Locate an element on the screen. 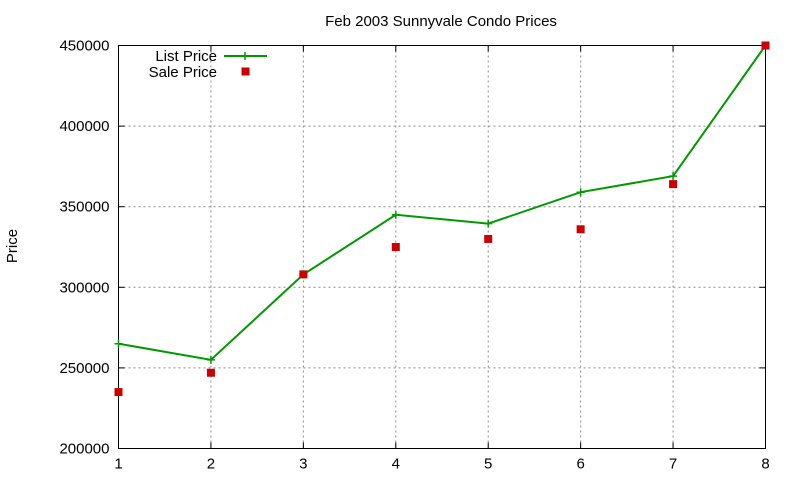 The image size is (800, 480). x-tick-label: 2 is located at coordinates (211, 464).